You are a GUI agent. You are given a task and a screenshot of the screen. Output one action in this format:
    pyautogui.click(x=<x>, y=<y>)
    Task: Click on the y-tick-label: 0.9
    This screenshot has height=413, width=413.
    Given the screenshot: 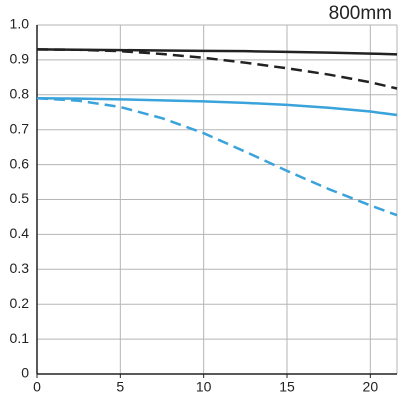 What is the action you would take?
    pyautogui.click(x=20, y=59)
    